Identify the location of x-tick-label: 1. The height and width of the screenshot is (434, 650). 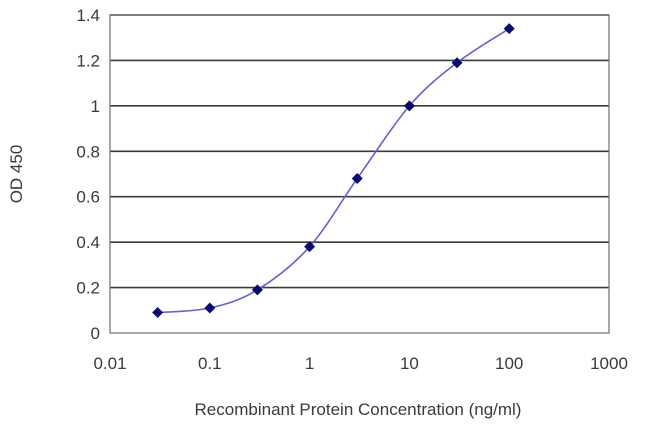
(309, 363).